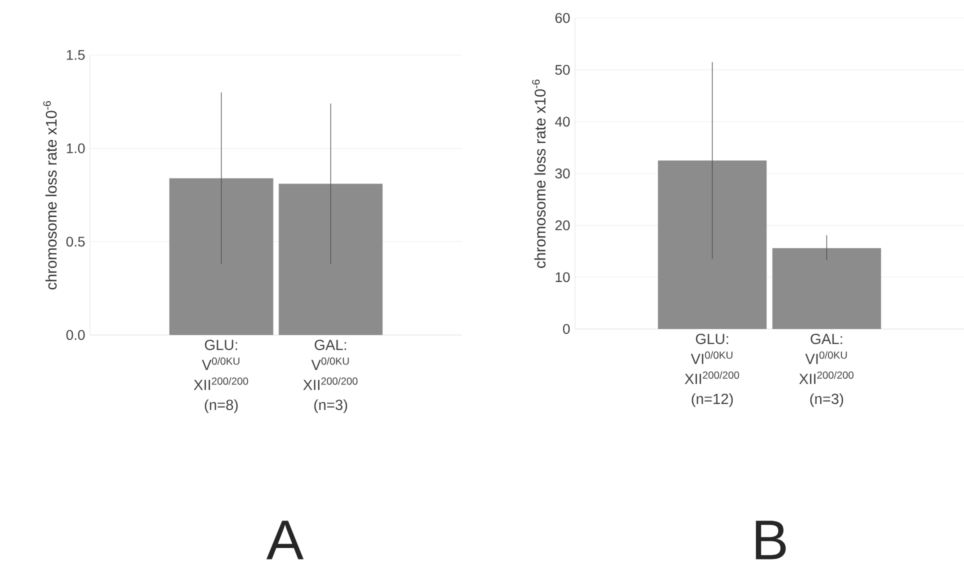  Describe the element at coordinates (75, 335) in the screenshot. I see `y-tick-label: 0.0` at that location.